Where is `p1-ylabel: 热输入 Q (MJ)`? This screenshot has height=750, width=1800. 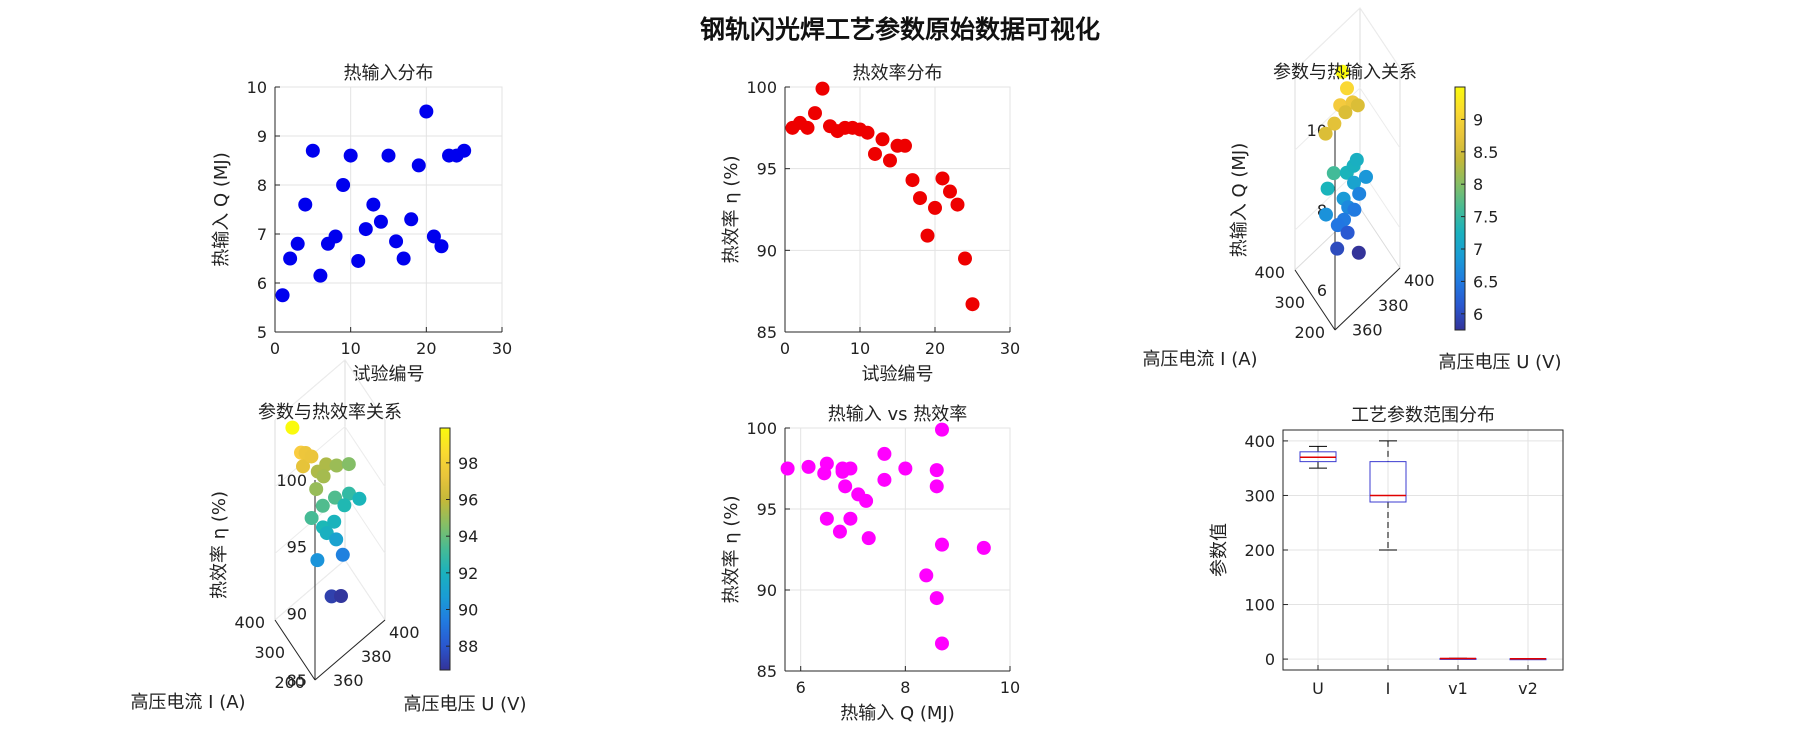 p1-ylabel: 热输入 Q (MJ) is located at coordinates (221, 209).